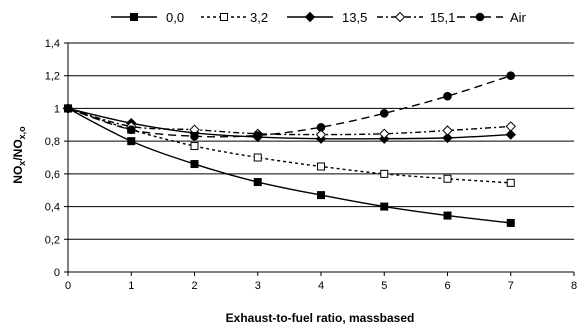 The height and width of the screenshot is (329, 582). What do you see at coordinates (447, 286) in the screenshot?
I see `x-tick-label-6: 6` at bounding box center [447, 286].